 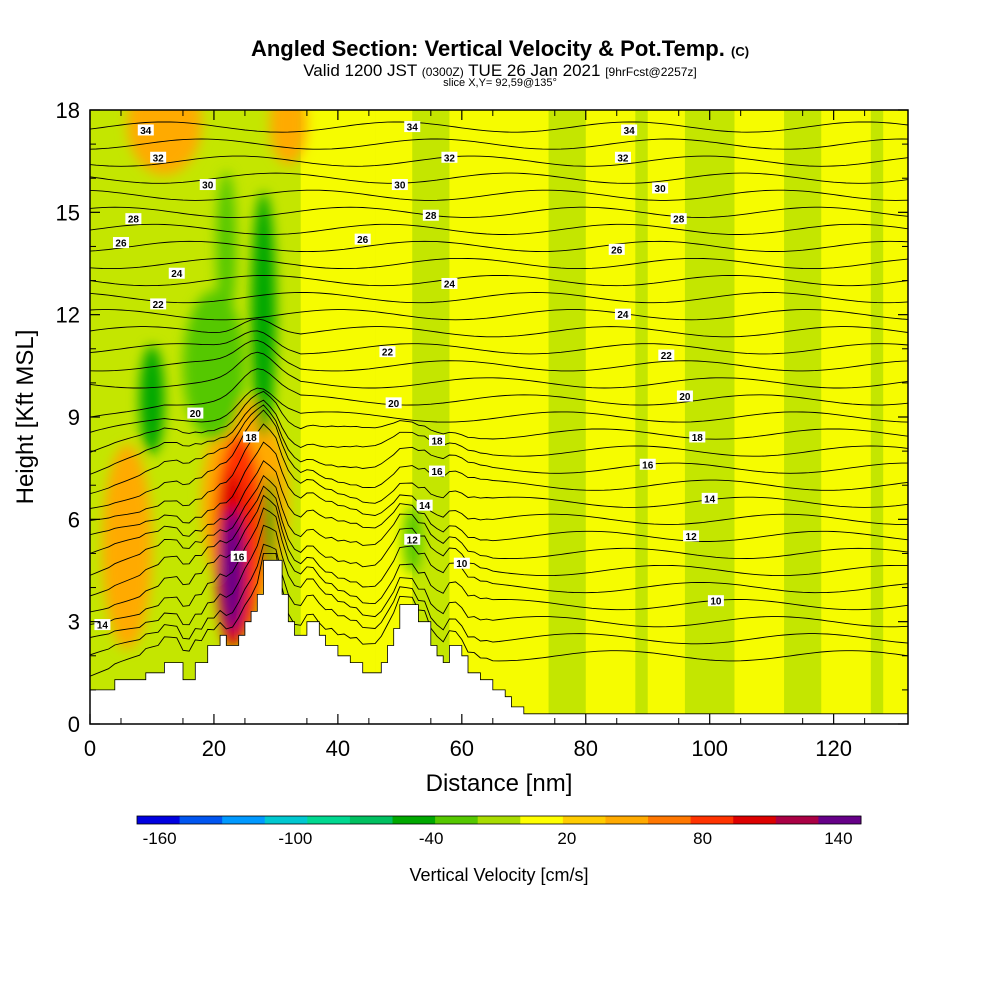 What do you see at coordinates (586, 748) in the screenshot?
I see `x-tick-label: 80` at bounding box center [586, 748].